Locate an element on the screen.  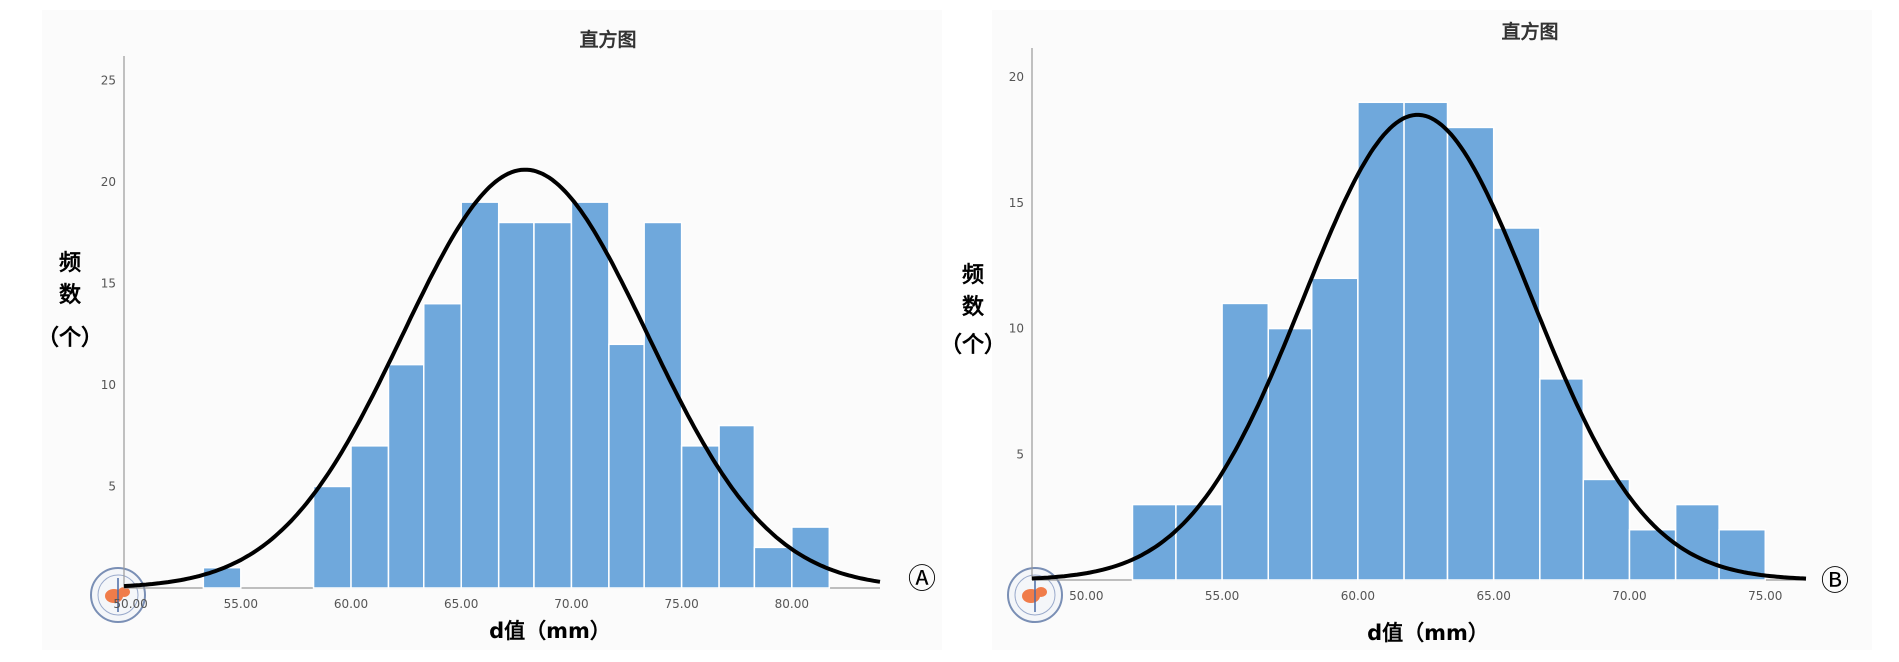
panel-b-y-tick-1: 10 is located at coordinates (1016, 329).